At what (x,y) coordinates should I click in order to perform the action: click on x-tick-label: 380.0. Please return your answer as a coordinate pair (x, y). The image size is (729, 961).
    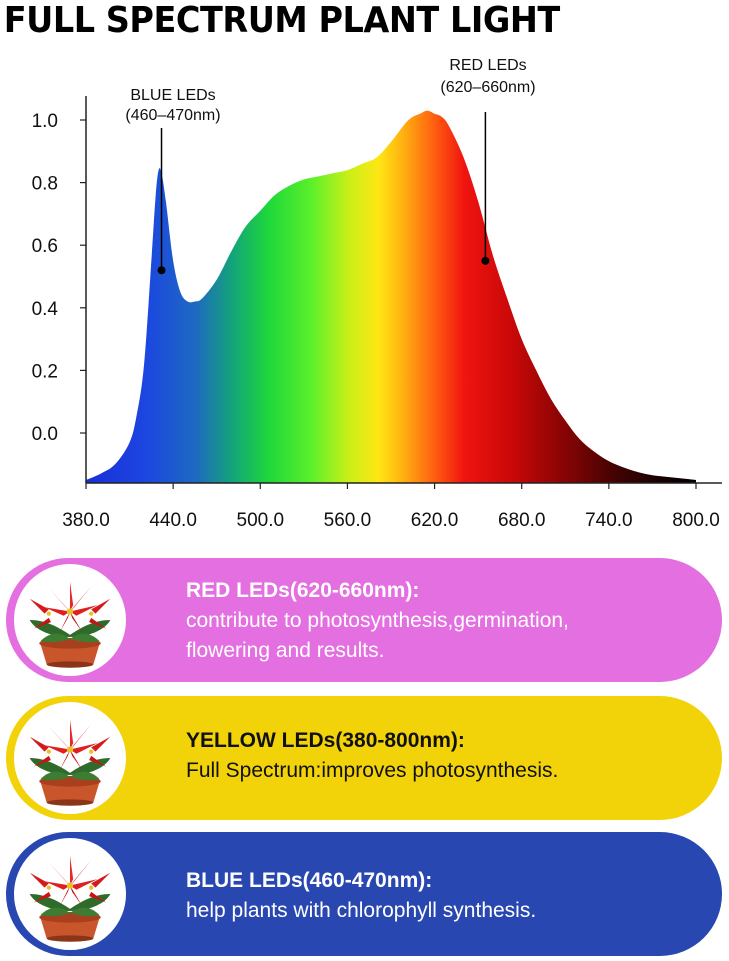
    Looking at the image, I should click on (86, 520).